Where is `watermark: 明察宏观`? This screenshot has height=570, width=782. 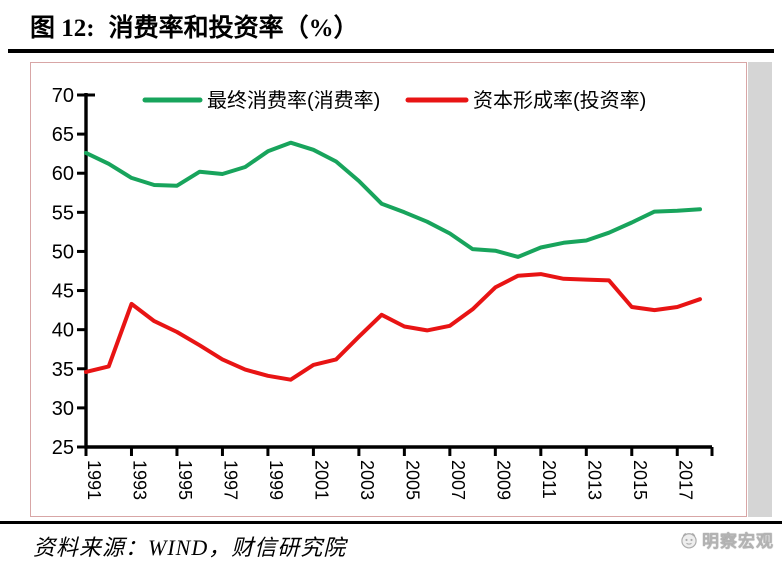
watermark: 明察宏观 is located at coordinates (726, 539).